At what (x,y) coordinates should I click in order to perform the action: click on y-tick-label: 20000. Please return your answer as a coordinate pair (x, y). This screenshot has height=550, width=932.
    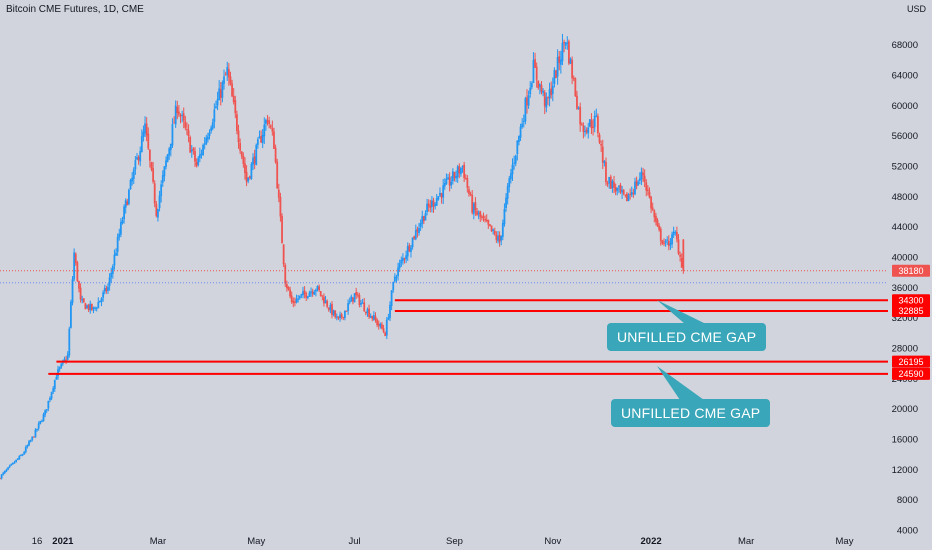
    Looking at the image, I should click on (905, 409).